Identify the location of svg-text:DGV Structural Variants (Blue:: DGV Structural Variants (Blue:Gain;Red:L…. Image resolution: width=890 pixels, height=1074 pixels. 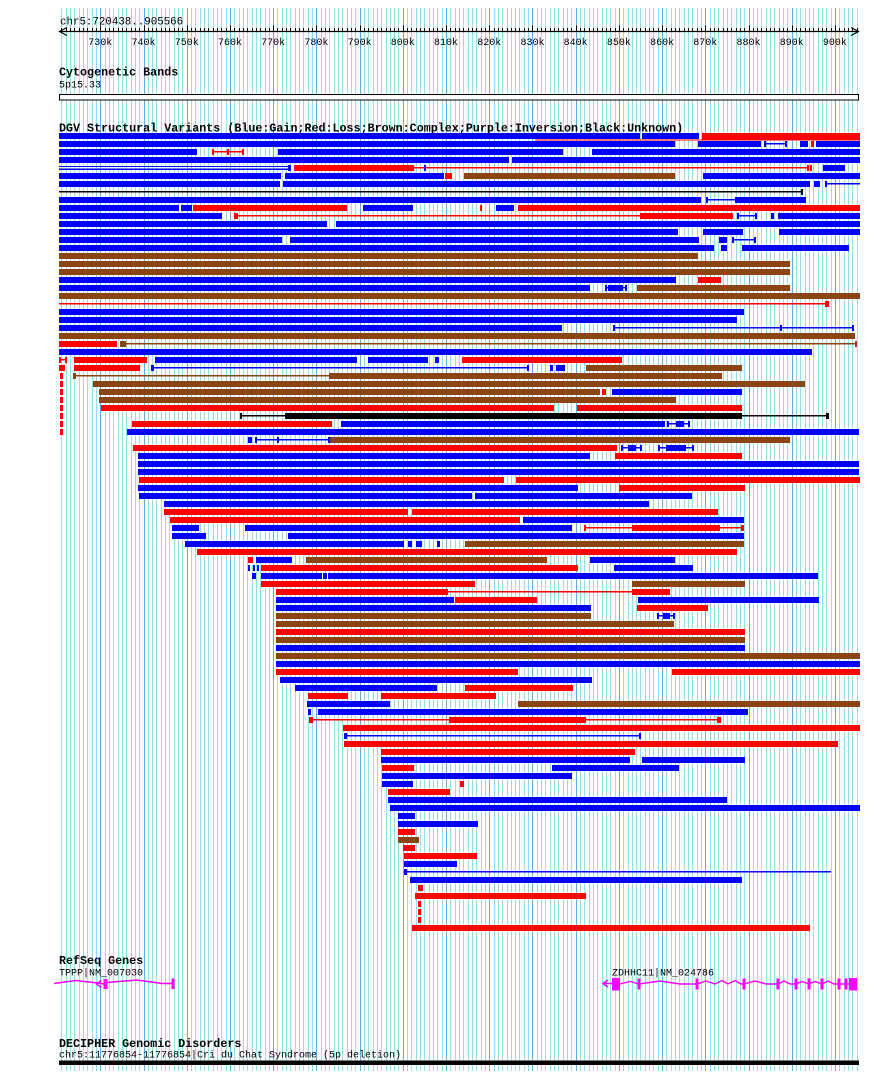
(371, 129).